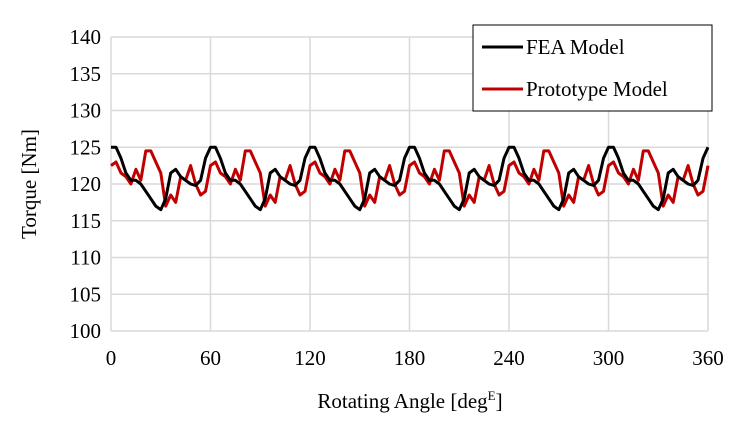 Image resolution: width=746 pixels, height=435 pixels. What do you see at coordinates (310, 358) in the screenshot?
I see `x-tick-label: 120` at bounding box center [310, 358].